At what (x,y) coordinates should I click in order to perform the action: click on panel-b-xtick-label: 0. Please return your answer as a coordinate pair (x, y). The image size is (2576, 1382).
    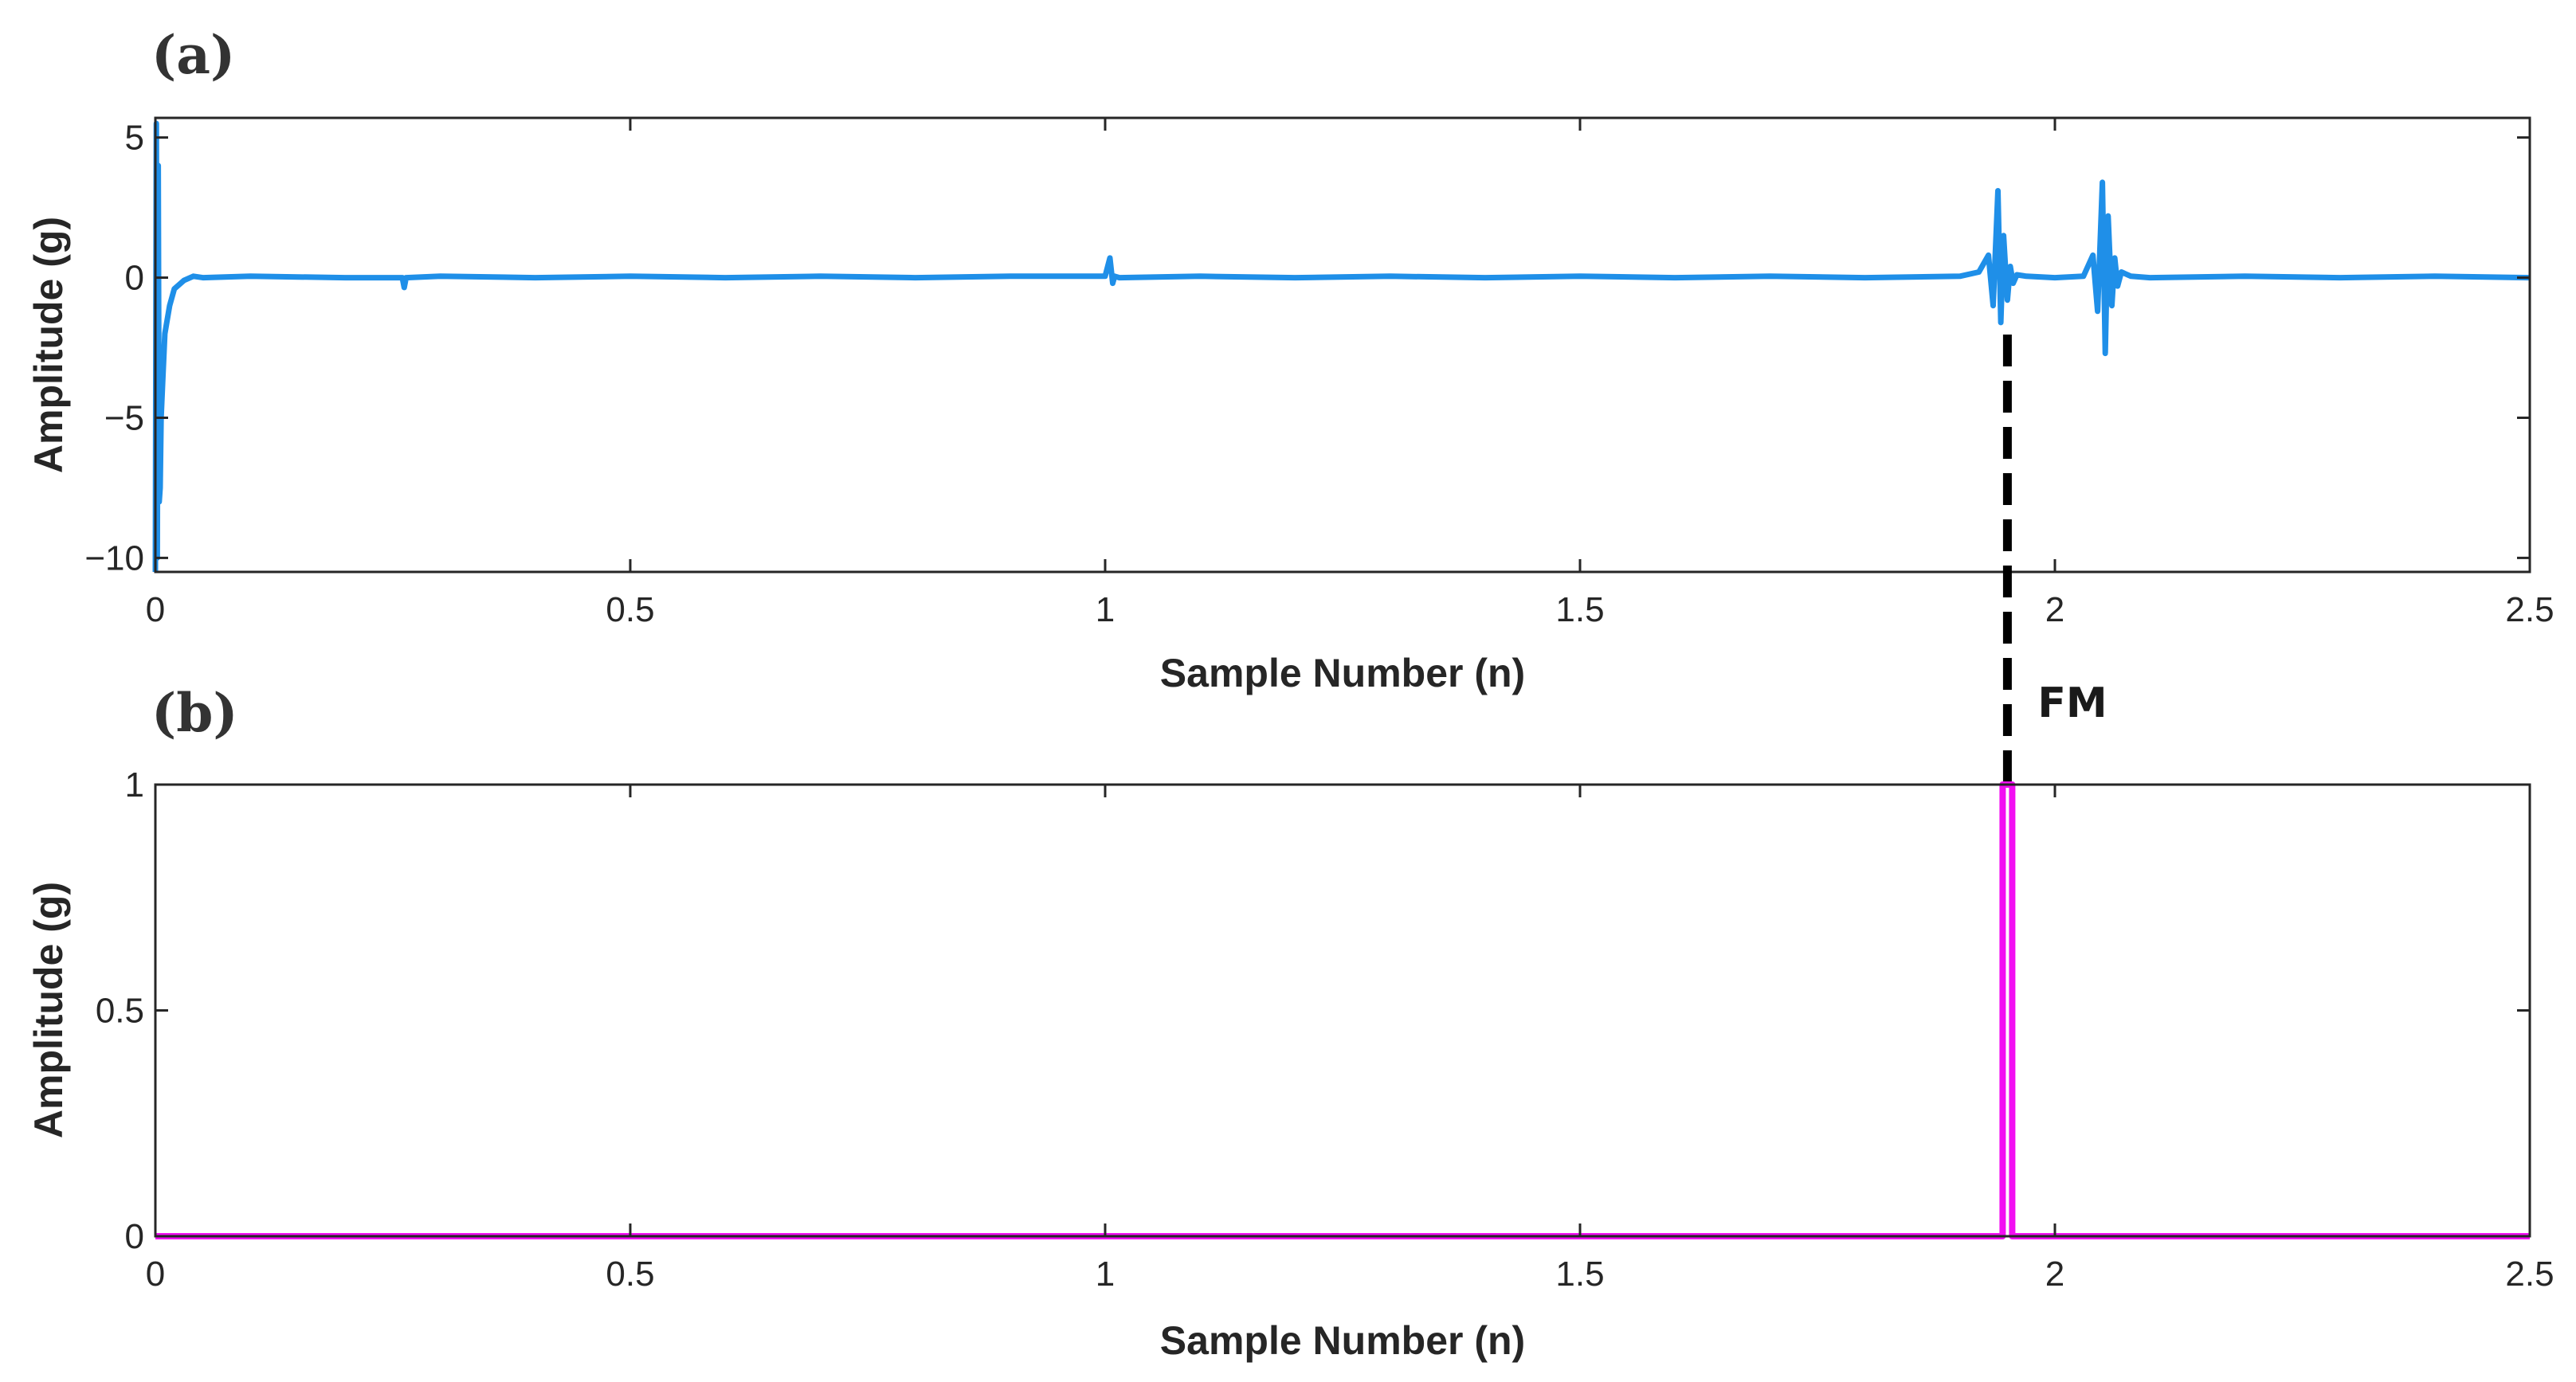
    Looking at the image, I should click on (155, 1274).